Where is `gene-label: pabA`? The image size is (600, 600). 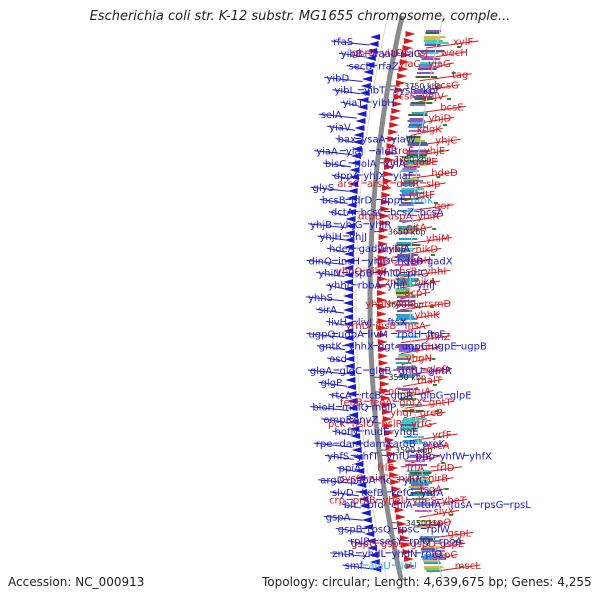 gene-label: pabA is located at coordinates (363, 481).